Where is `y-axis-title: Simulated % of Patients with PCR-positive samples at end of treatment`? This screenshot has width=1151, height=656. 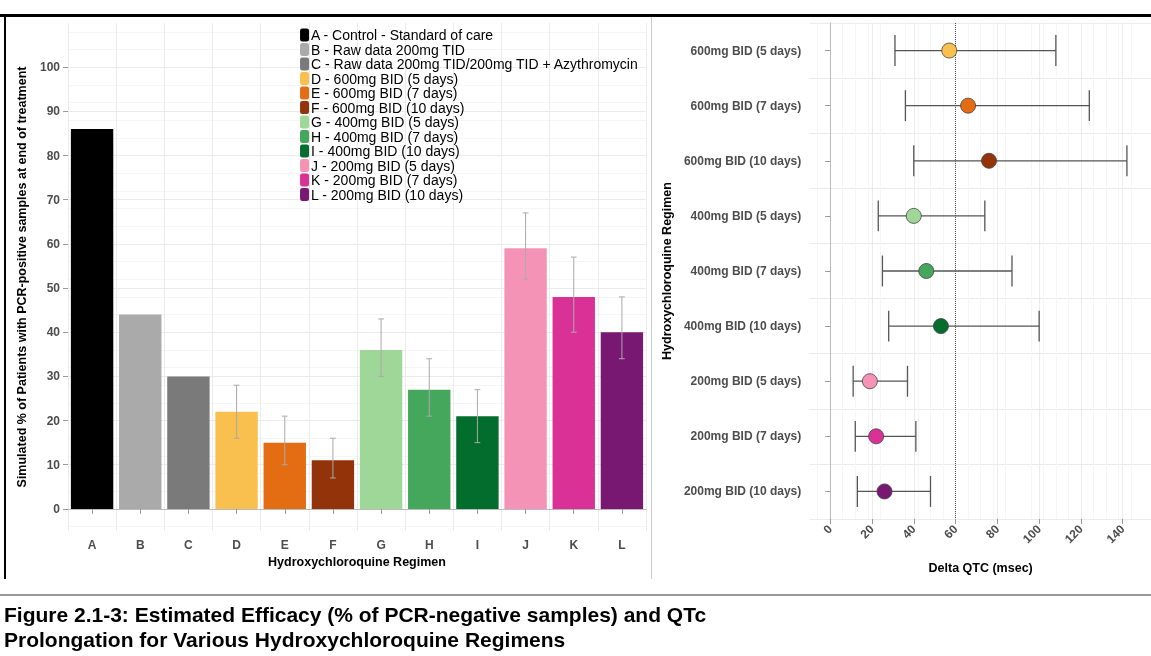 y-axis-title: Simulated % of Patients with PCR-positive samples at end of treatment is located at coordinates (21, 276).